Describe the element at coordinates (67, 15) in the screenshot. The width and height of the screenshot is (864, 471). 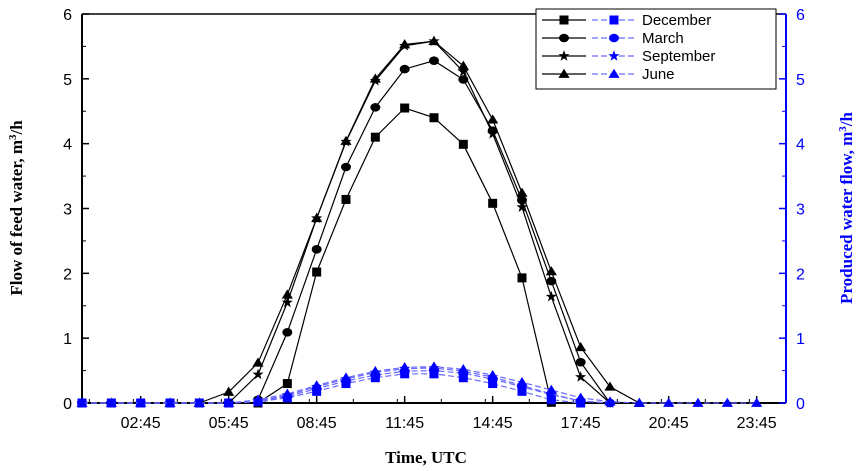
I see `y-left-tick-label: 6` at that location.